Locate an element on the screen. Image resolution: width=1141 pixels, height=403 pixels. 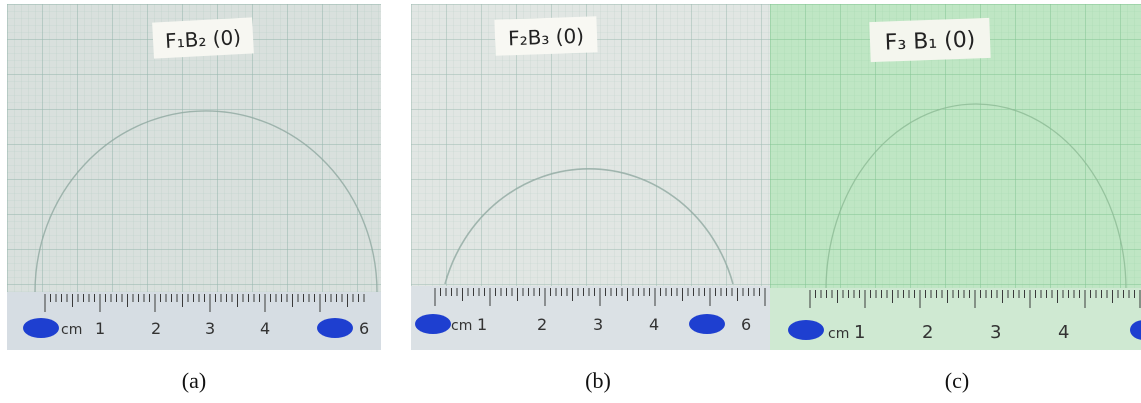
sample-label-card: F₁B₂ (0) is located at coordinates (203, 38).